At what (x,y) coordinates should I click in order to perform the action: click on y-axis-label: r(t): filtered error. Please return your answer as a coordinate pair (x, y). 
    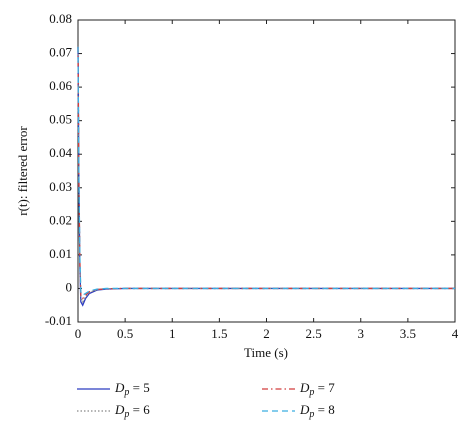
    Looking at the image, I should click on (22, 171).